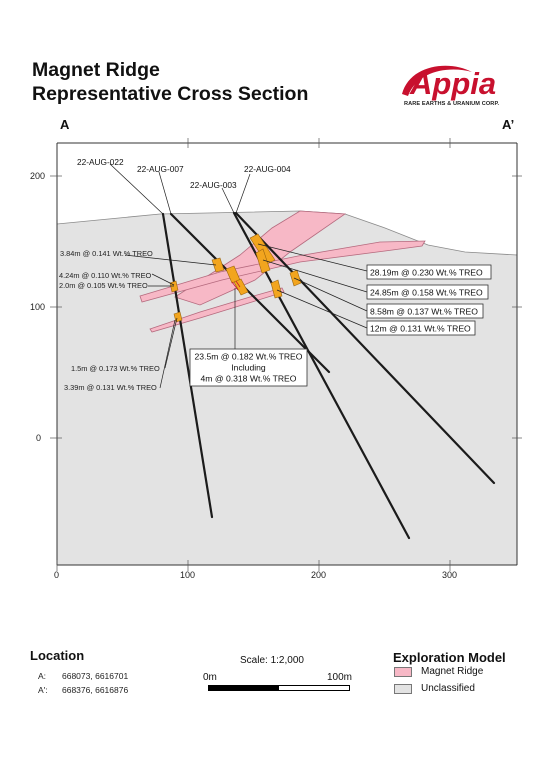  I want to click on location-a: A: 668073, 6616701, so click(83, 676).